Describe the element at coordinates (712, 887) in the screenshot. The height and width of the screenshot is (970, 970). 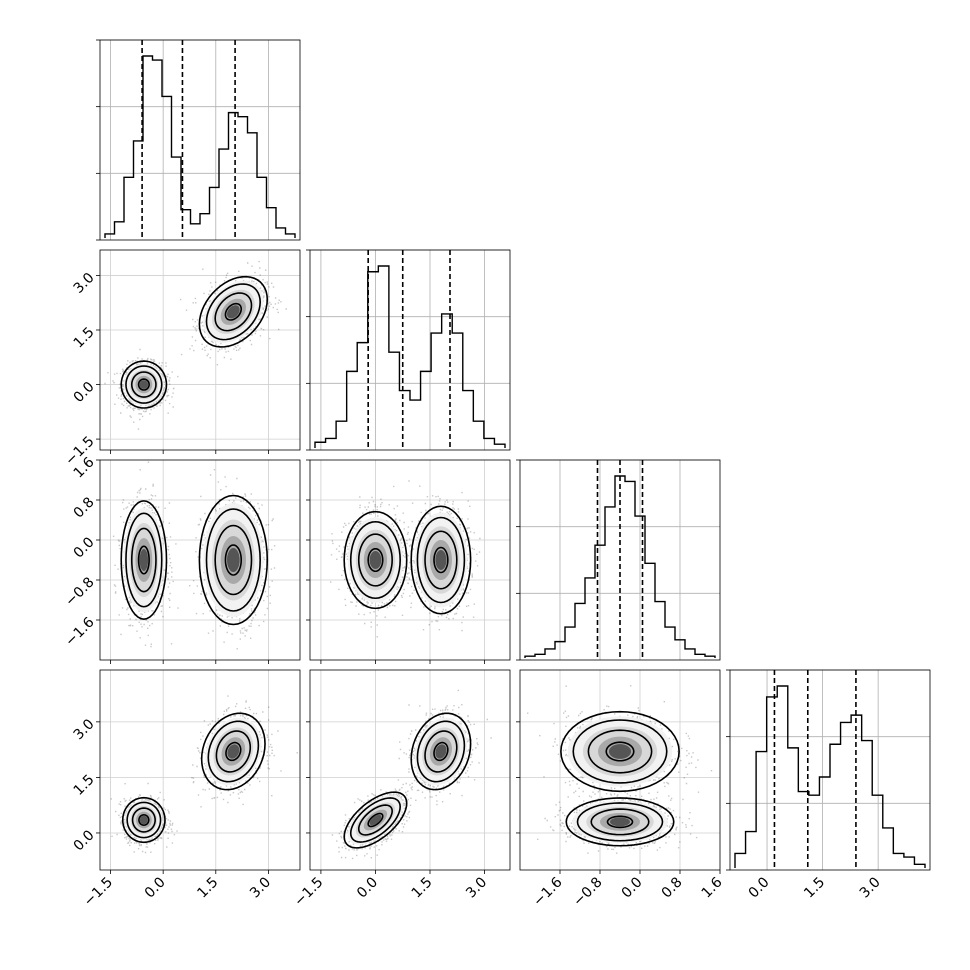
I see `x-tick-label: 1.6` at that location.